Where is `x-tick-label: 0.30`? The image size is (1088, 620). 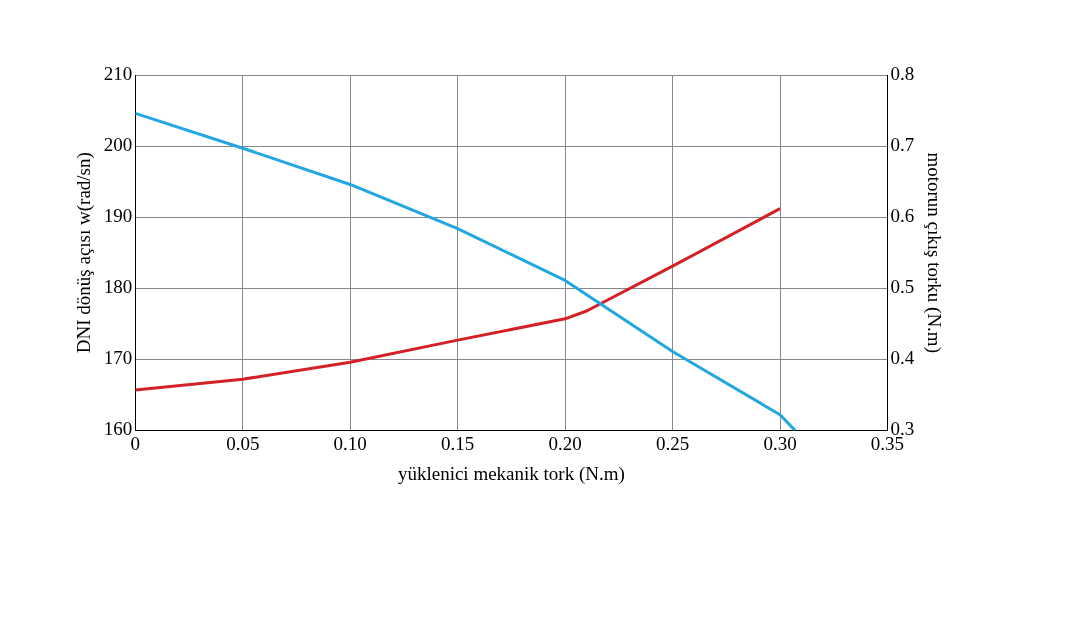 x-tick-label: 0.30 is located at coordinates (780, 443).